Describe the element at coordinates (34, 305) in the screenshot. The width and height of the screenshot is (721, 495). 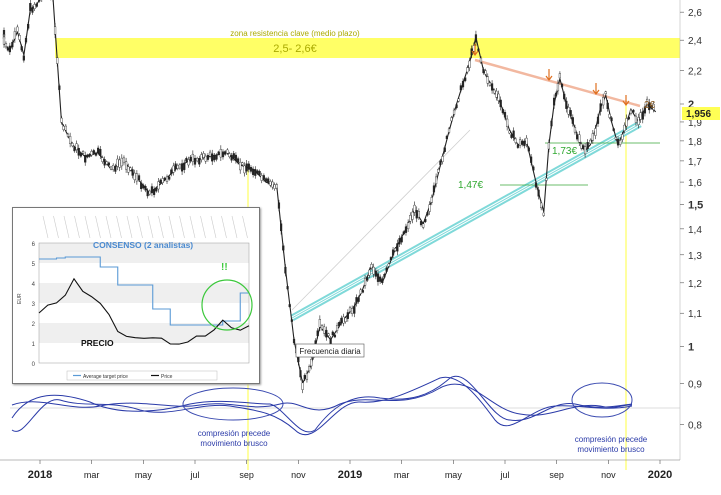
I see `inset-y-tick: 3` at that location.